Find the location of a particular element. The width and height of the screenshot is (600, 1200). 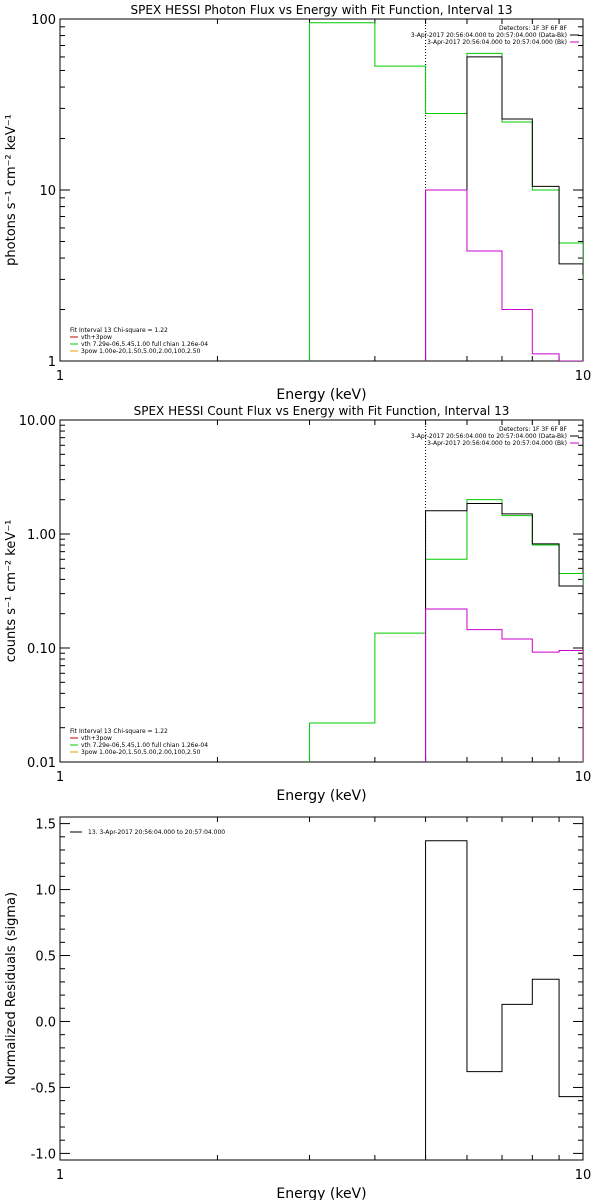

y-tick-label: 1.00 is located at coordinates (41, 535).